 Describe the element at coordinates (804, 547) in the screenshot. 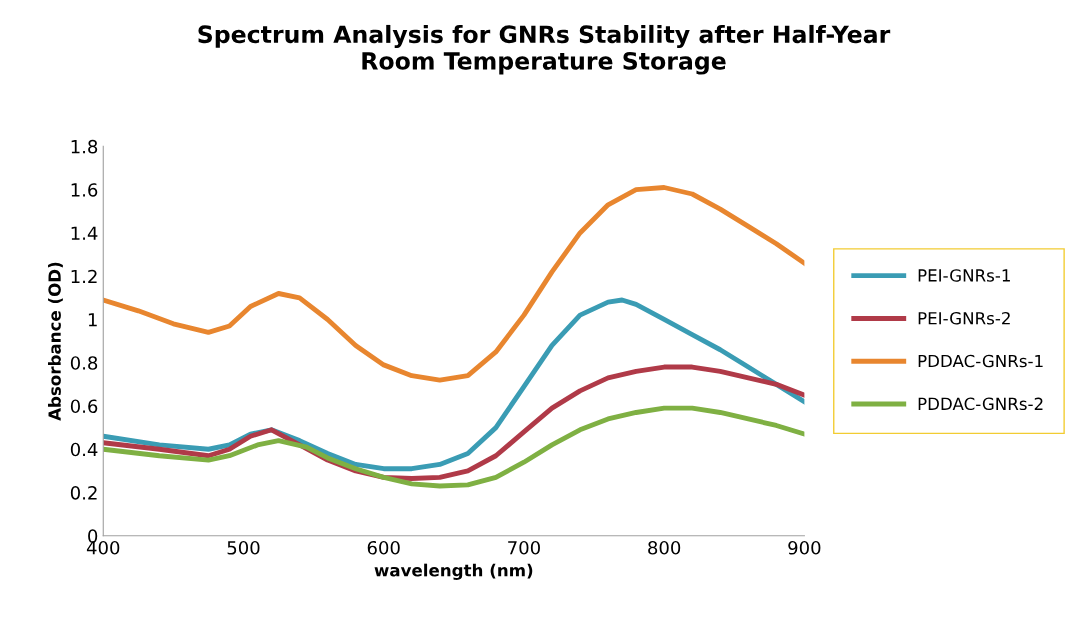

I see `x-tick-label: 900` at that location.